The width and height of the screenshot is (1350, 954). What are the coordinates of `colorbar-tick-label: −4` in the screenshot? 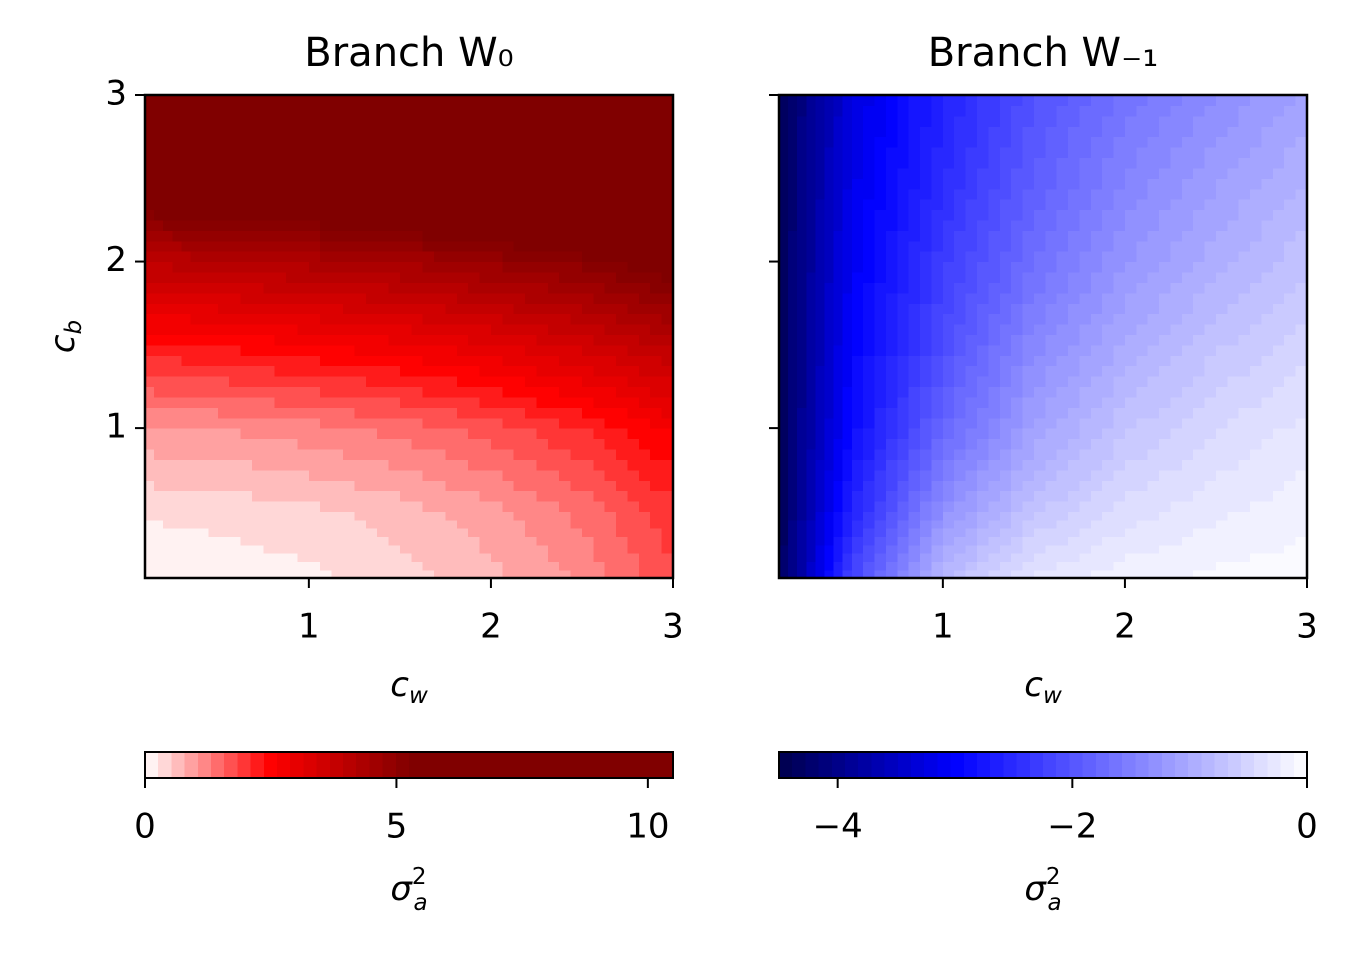 It's located at (838, 827).